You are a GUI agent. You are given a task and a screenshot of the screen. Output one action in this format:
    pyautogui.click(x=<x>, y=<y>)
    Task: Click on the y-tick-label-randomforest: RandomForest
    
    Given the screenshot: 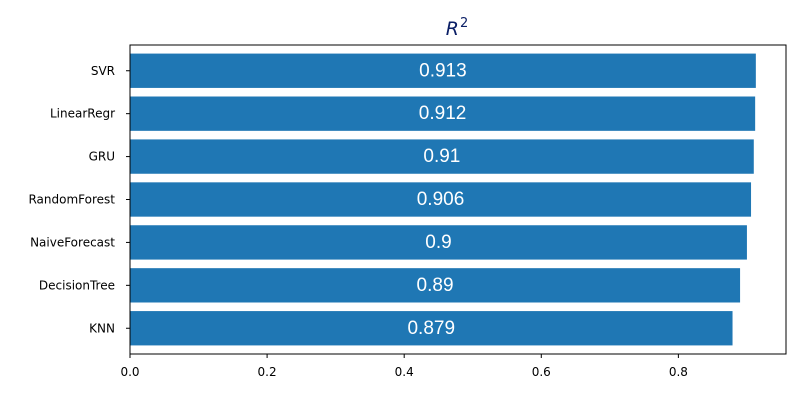 What is the action you would take?
    pyautogui.click(x=71, y=200)
    